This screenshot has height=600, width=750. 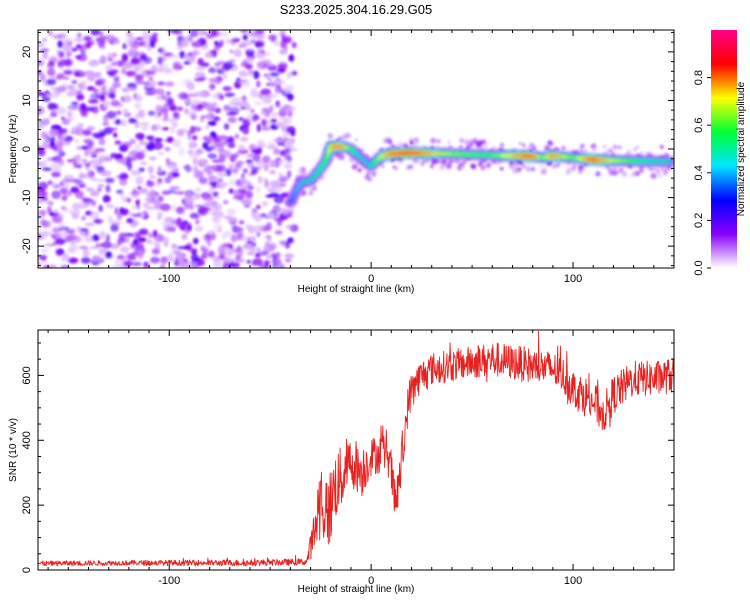 What do you see at coordinates (27, 570) in the screenshot?
I see `y-tick-label: 0` at bounding box center [27, 570].